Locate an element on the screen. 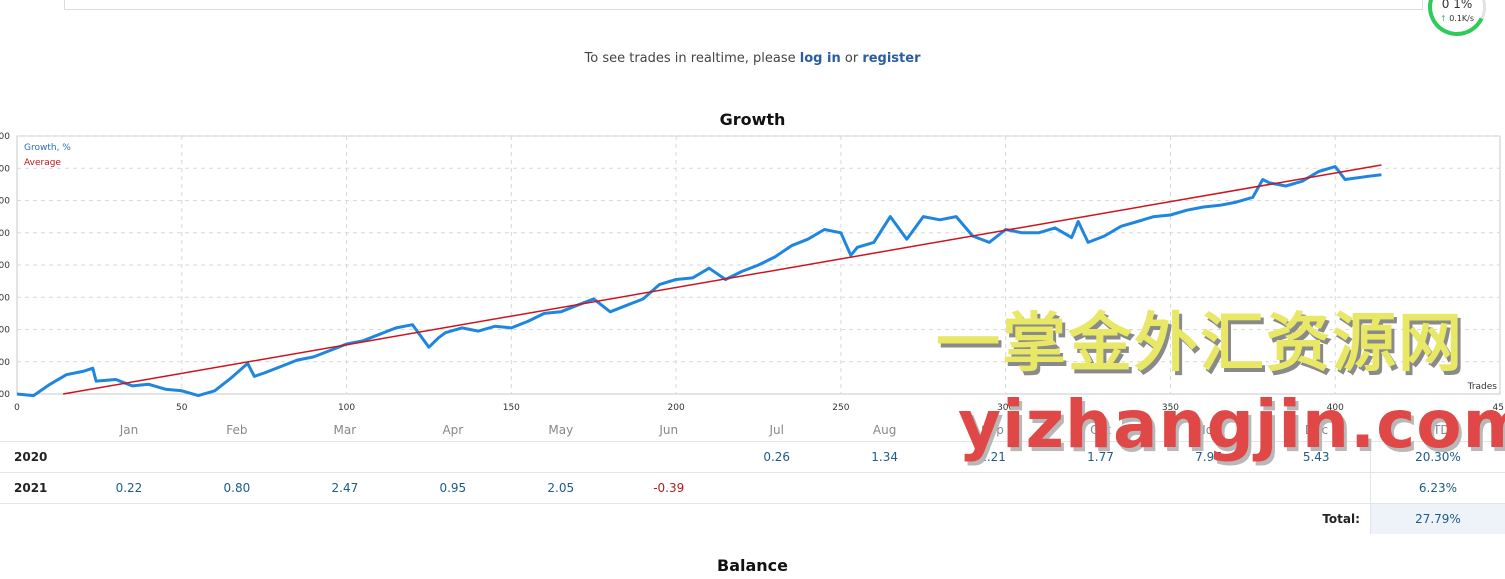 The width and height of the screenshot is (1505, 579). header-jun: Jun is located at coordinates (669, 430).